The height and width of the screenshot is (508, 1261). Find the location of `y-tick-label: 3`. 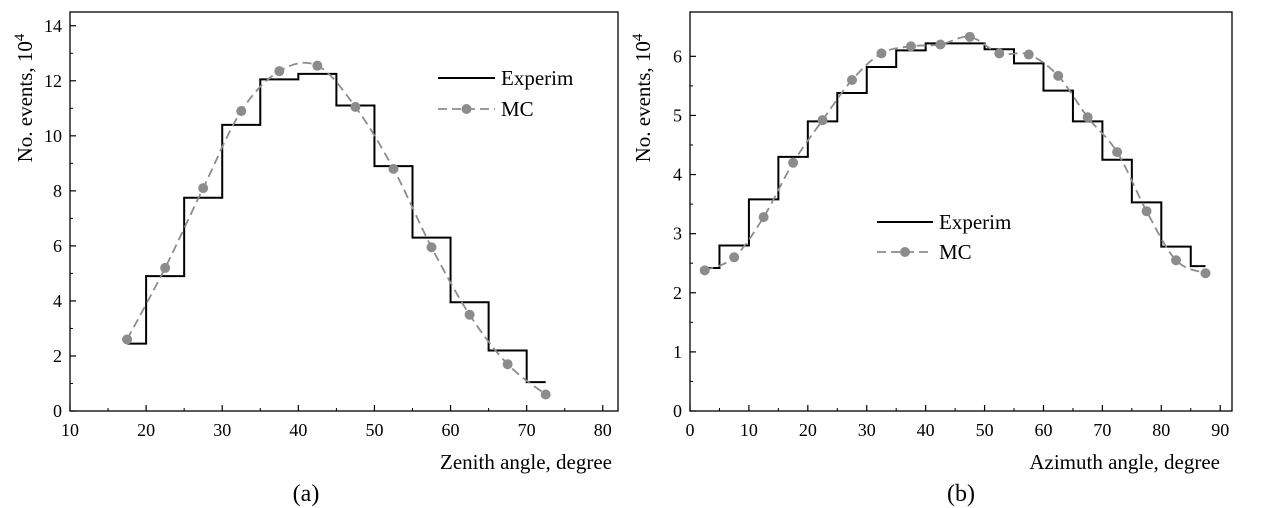

y-tick-label: 3 is located at coordinates (677, 234).